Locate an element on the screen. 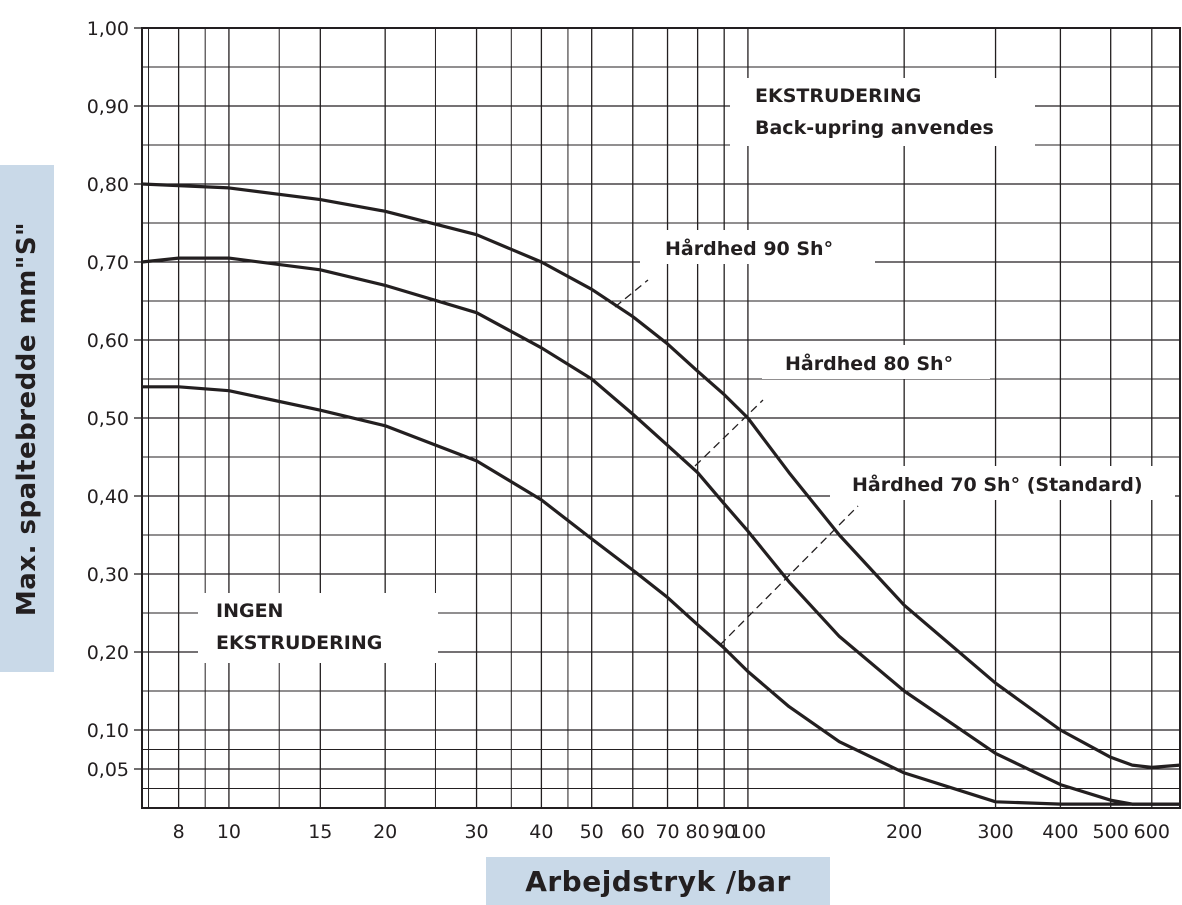 The image size is (1182, 905). x-tick-label: 15 is located at coordinates (320, 832).